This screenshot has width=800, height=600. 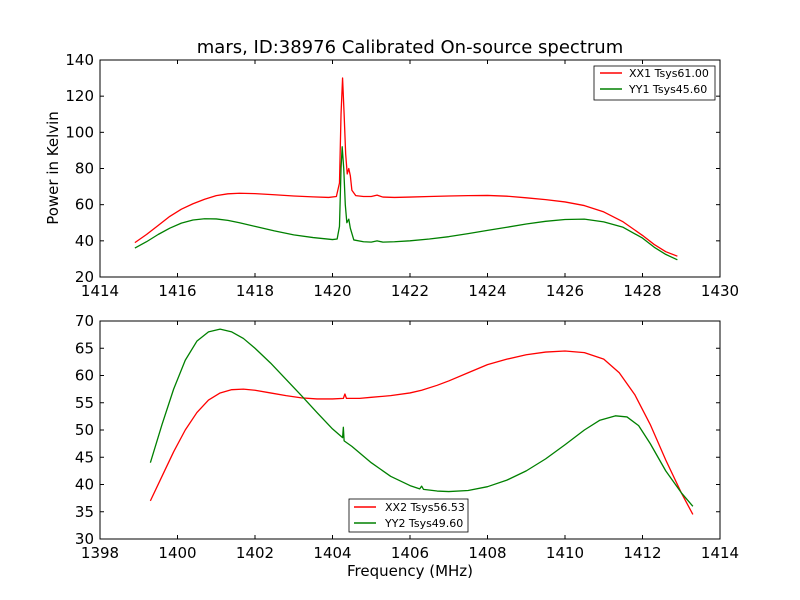 I want to click on bottom-xtick-label-7: 1412, so click(x=642, y=553).